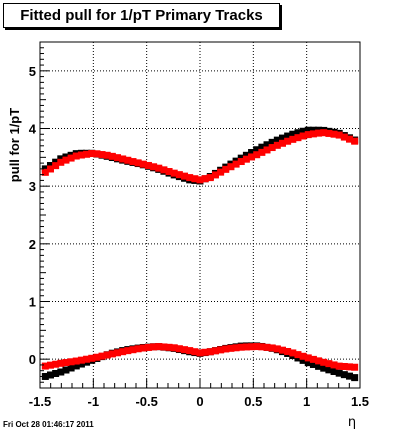  I want to click on x-axis-label: η, so click(352, 422).